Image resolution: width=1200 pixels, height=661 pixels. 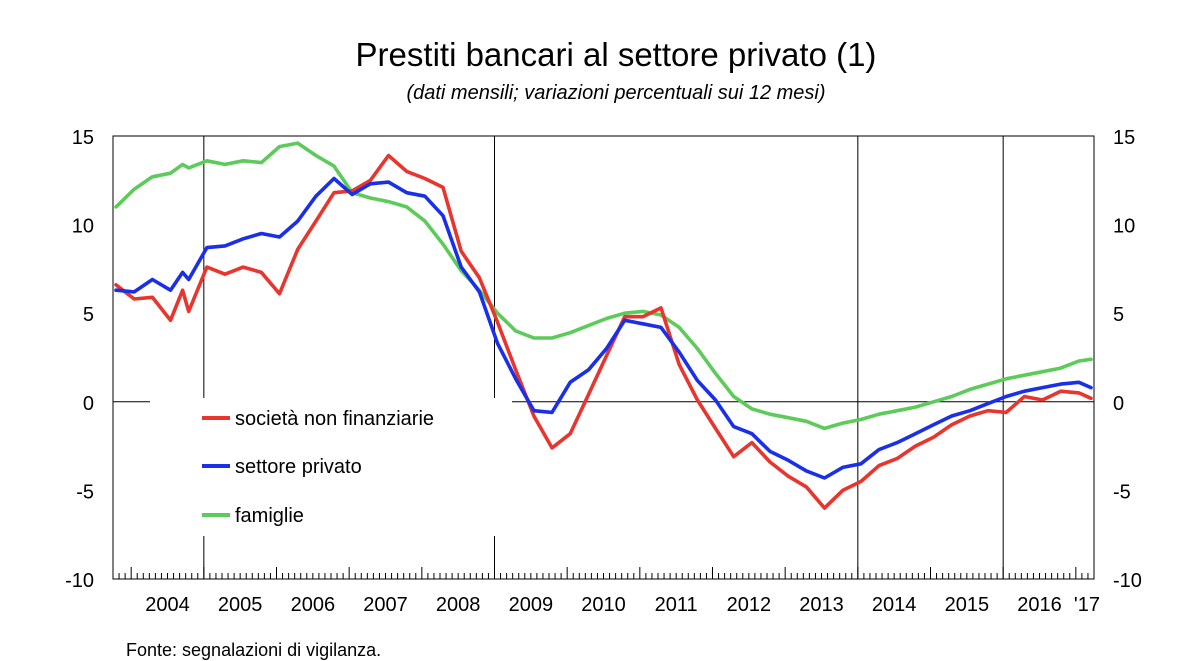 I want to click on x-tick-label: '17, so click(x=1087, y=605).